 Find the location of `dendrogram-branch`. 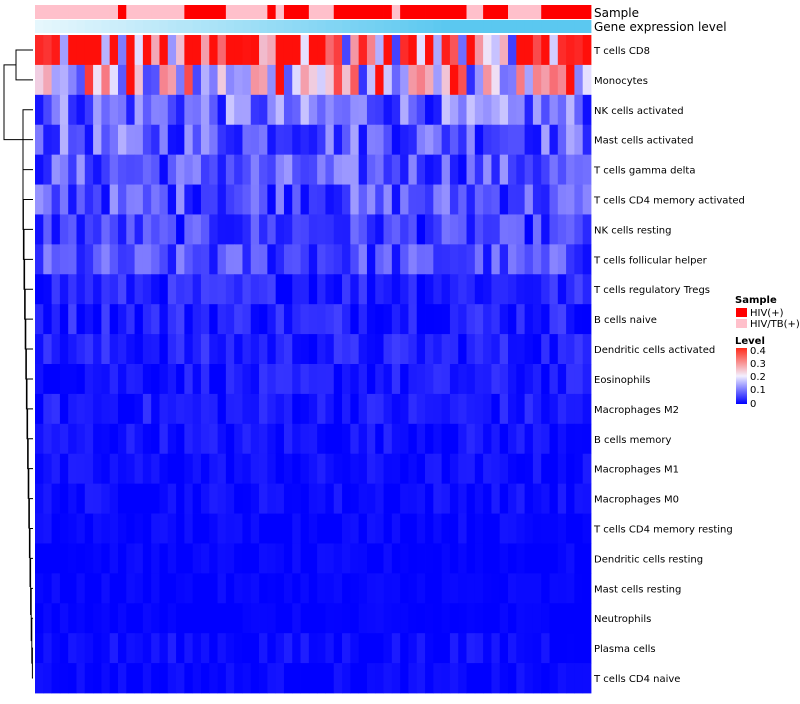

dendrogram-branch is located at coordinates (31, 586).